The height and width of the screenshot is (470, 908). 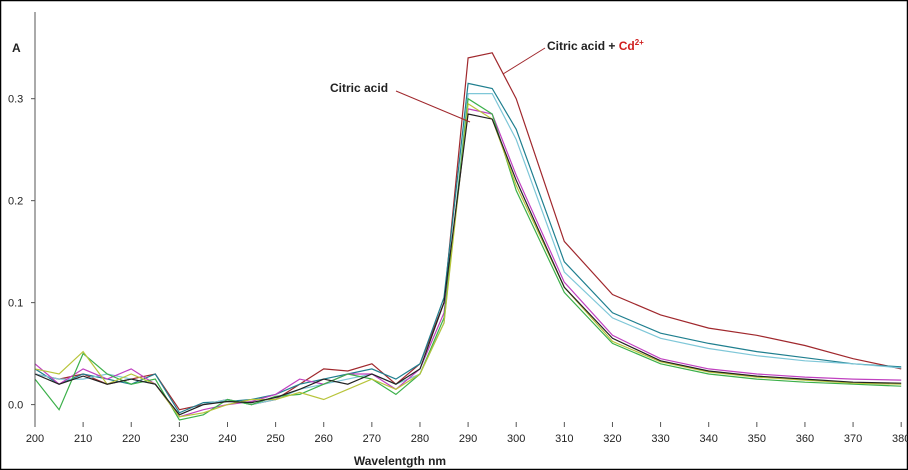 What do you see at coordinates (359, 88) in the screenshot?
I see `annotation: Citric acid` at bounding box center [359, 88].